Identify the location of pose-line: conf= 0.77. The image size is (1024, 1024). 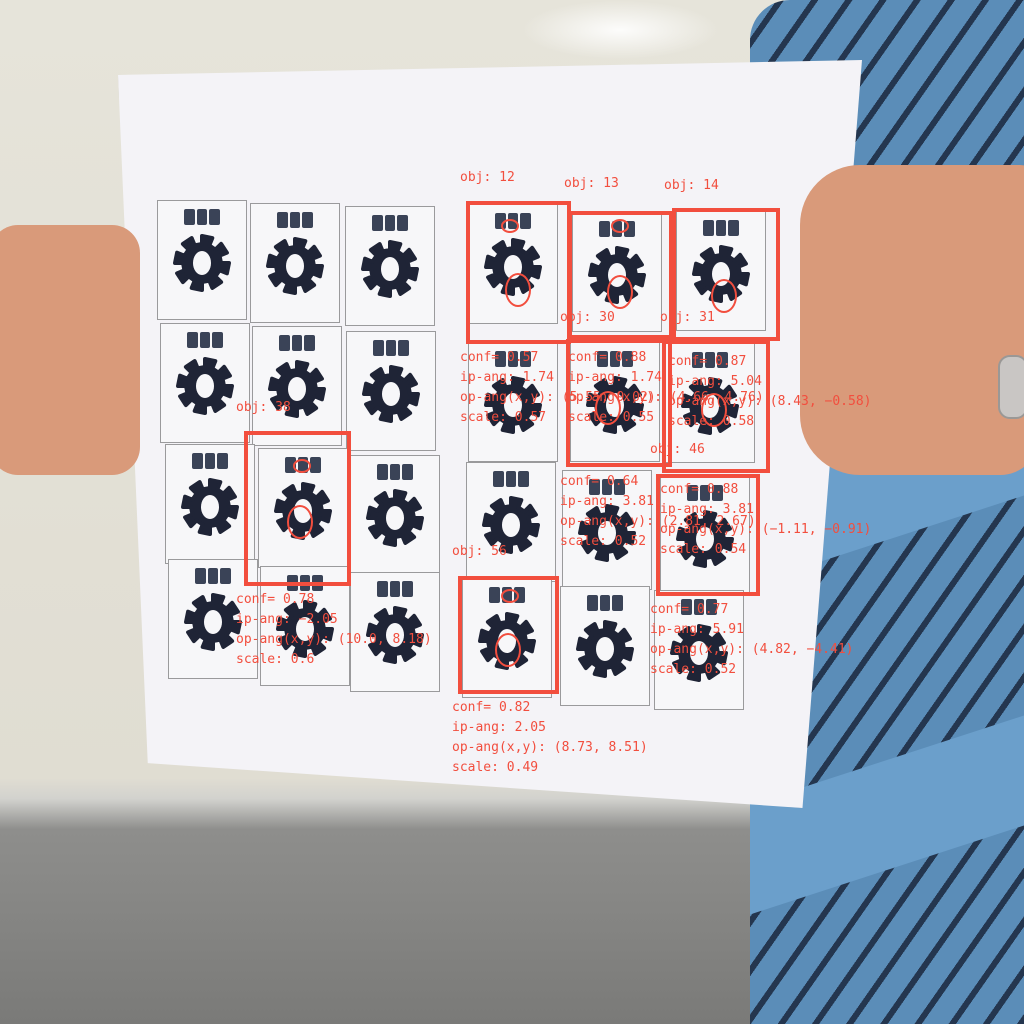
(689, 609).